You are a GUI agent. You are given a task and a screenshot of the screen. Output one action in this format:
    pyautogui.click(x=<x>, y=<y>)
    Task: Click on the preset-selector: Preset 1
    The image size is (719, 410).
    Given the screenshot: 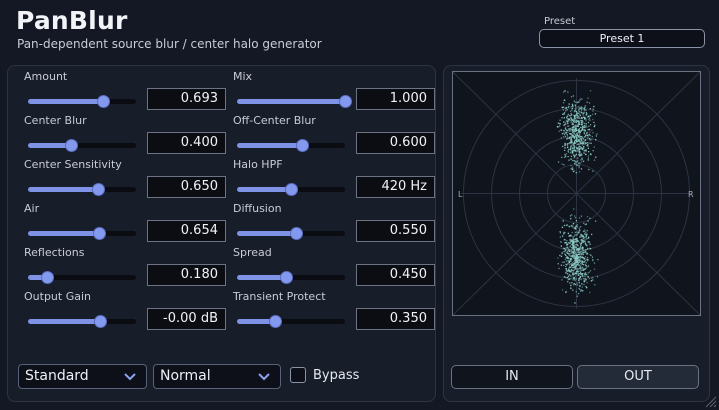 What is the action you would take?
    pyautogui.click(x=622, y=38)
    